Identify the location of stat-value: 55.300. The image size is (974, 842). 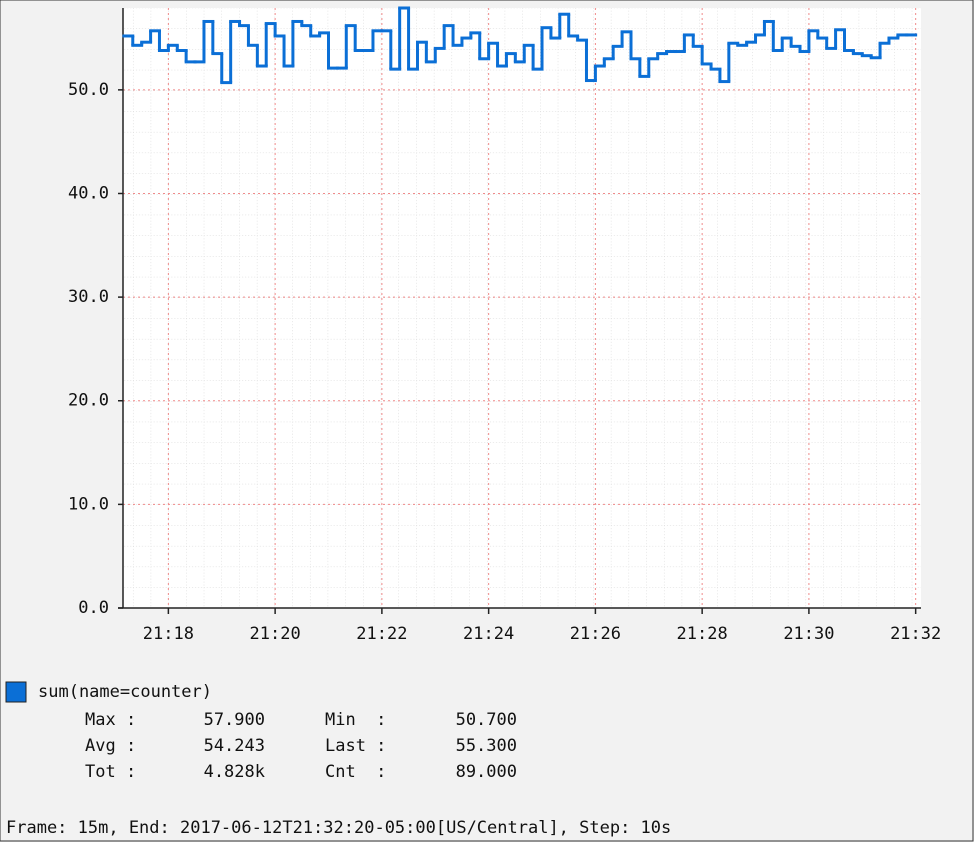
(486, 746).